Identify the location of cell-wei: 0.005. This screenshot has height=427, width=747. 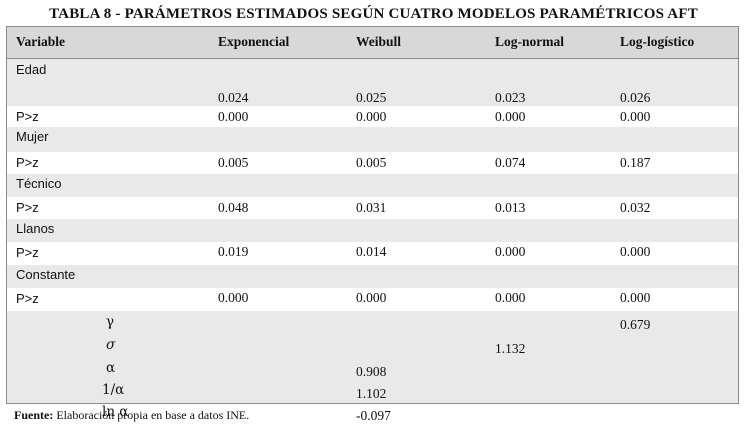
(371, 162).